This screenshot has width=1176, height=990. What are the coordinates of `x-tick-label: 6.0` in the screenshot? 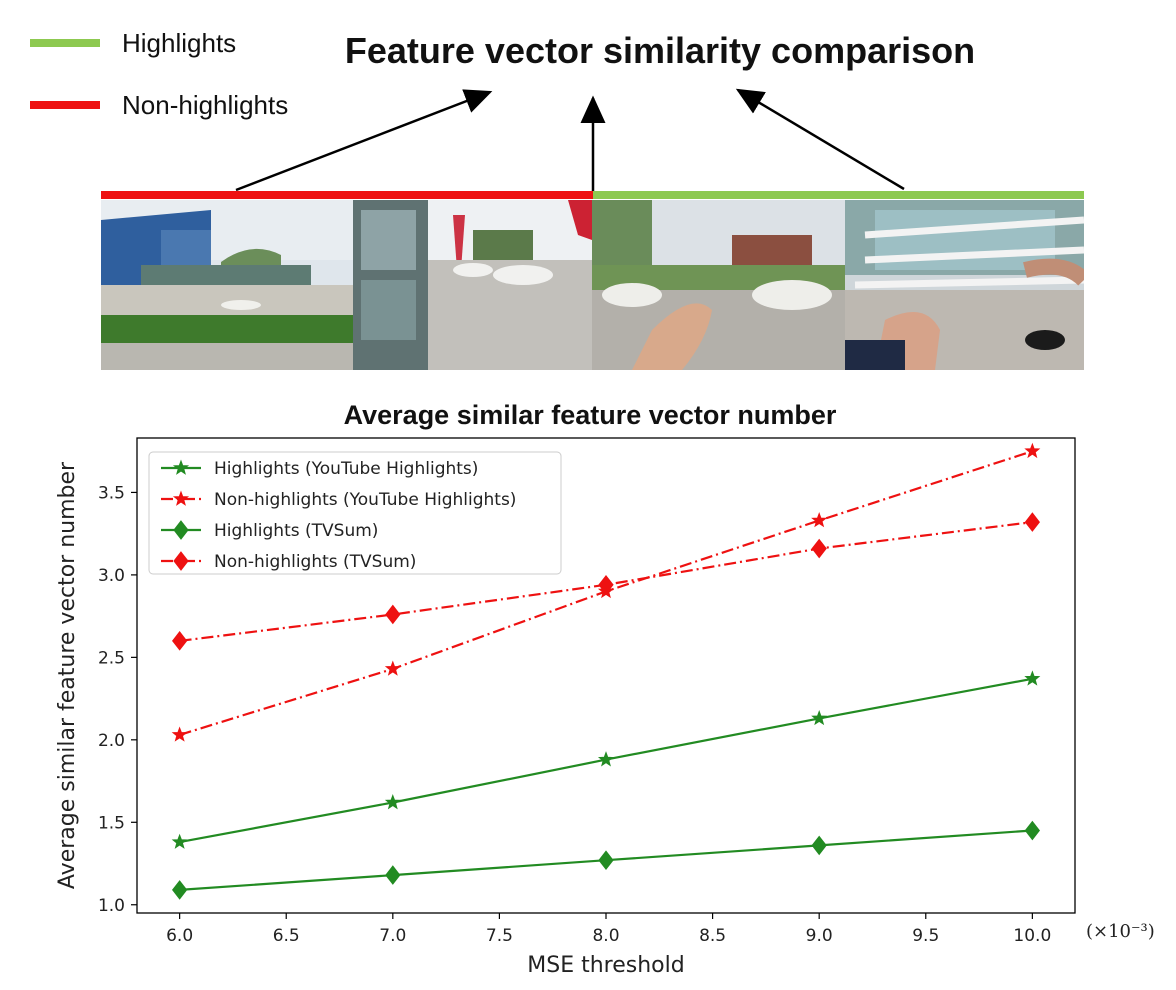 It's located at (179, 936).